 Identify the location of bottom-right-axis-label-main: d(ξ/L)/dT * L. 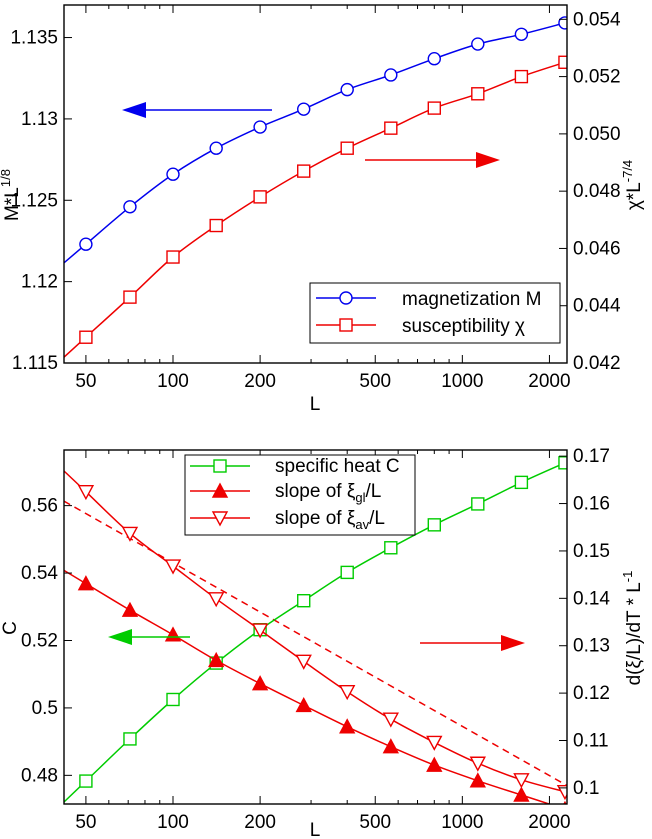
(634, 633).